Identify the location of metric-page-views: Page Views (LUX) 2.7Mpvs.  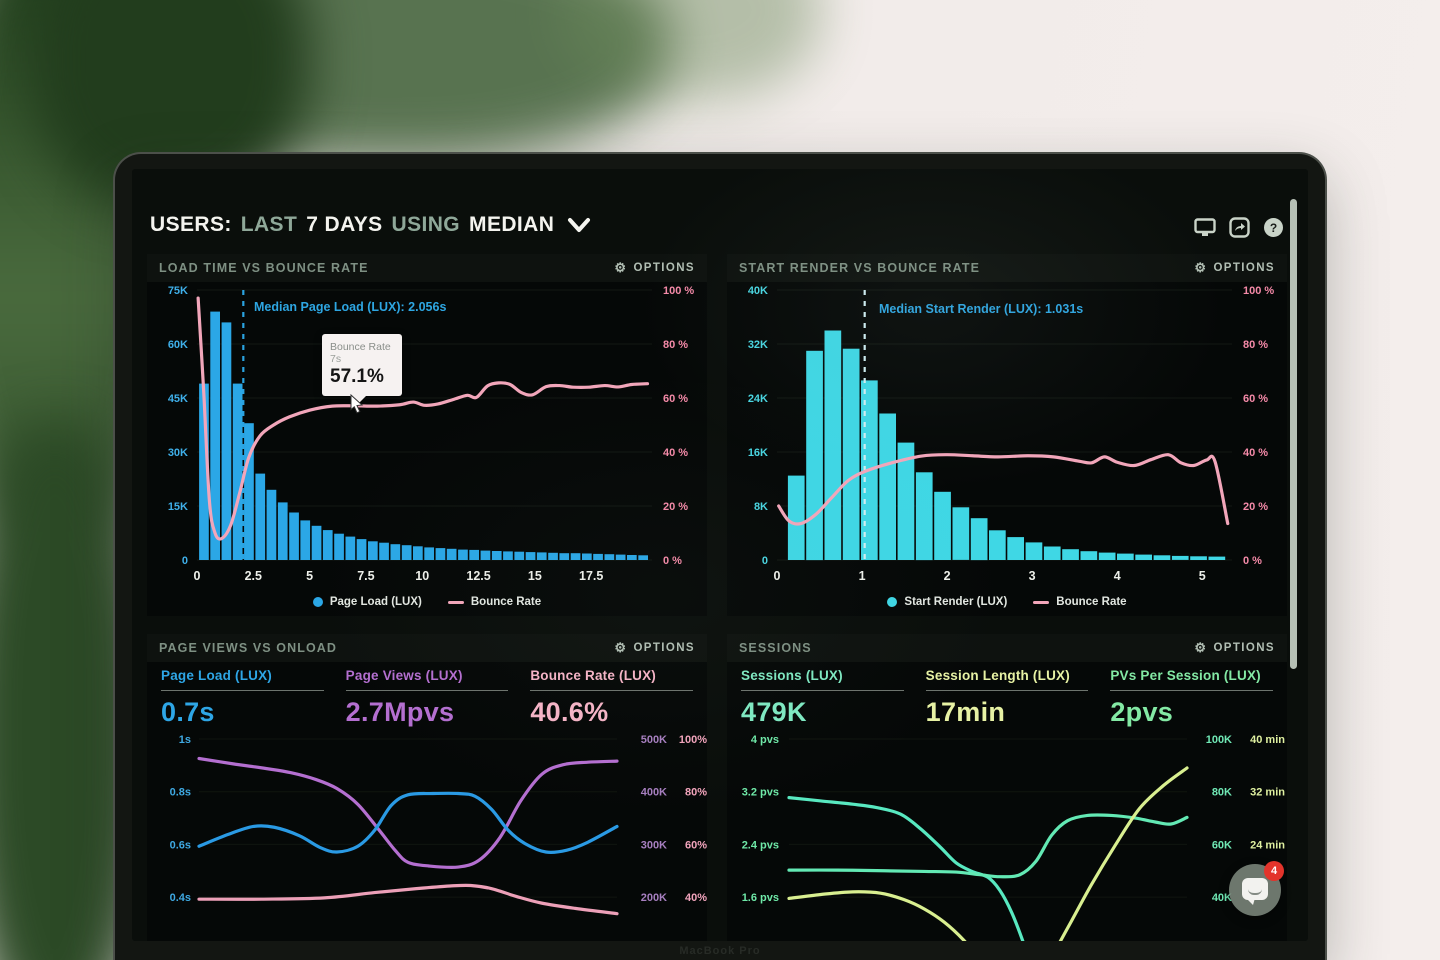
(427, 698).